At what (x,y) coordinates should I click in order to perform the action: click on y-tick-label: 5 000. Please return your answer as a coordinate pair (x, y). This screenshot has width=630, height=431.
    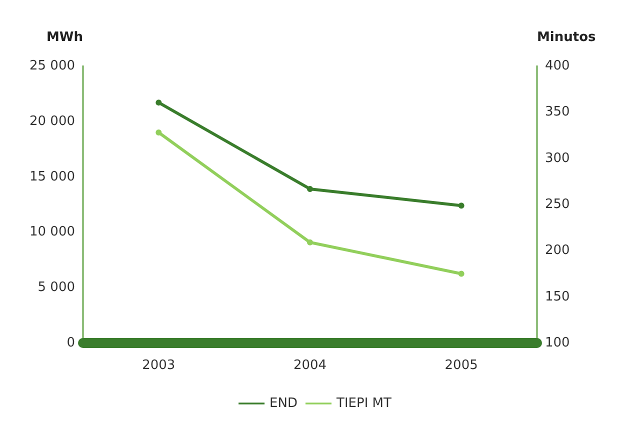
    Looking at the image, I should click on (56, 288).